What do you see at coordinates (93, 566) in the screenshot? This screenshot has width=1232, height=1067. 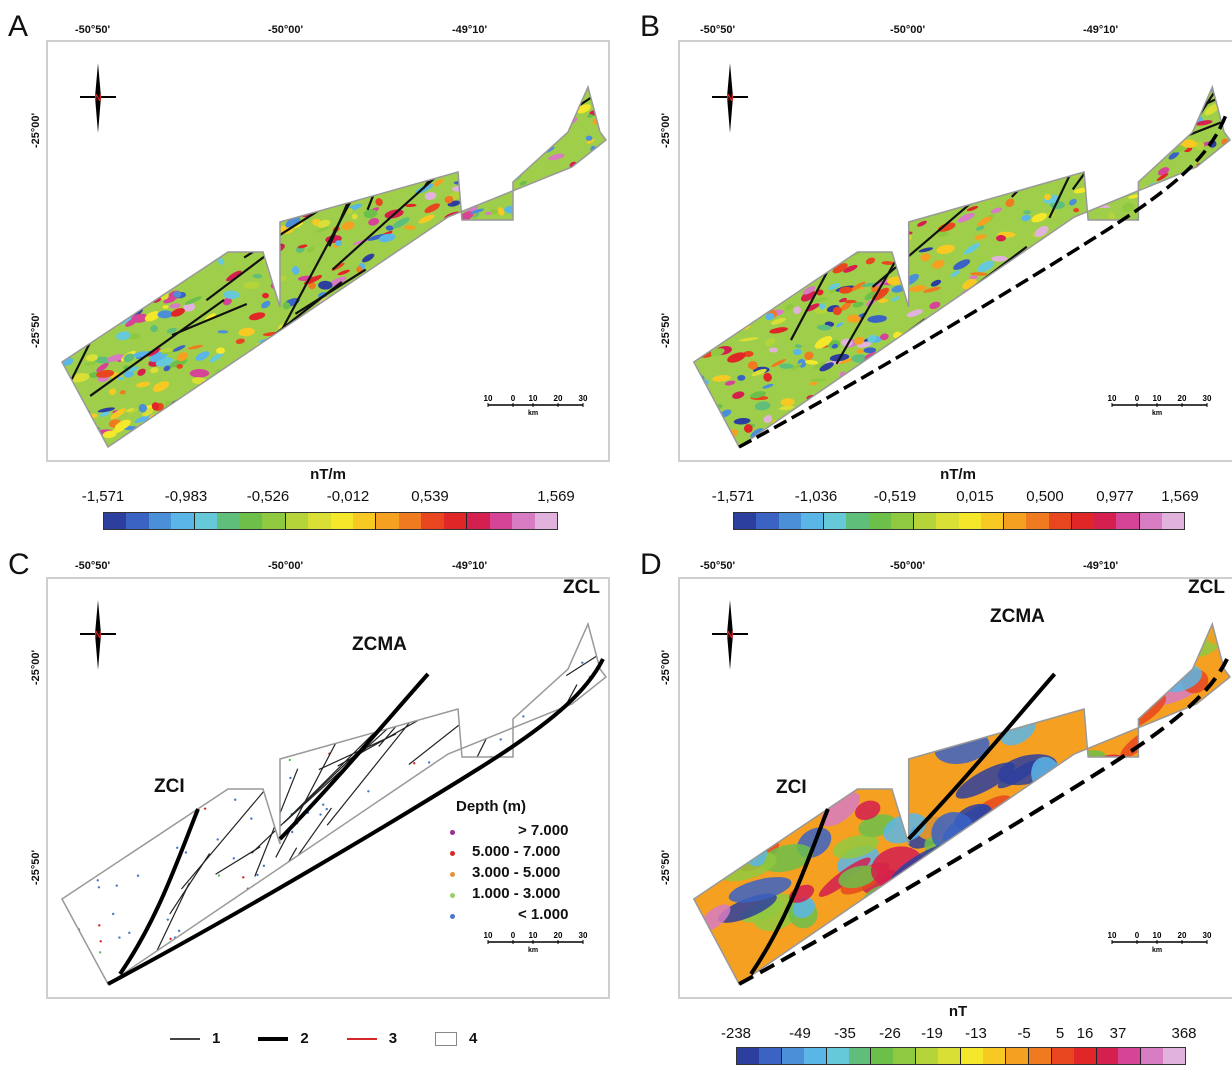 I see `lon-label: -50°50'` at bounding box center [93, 566].